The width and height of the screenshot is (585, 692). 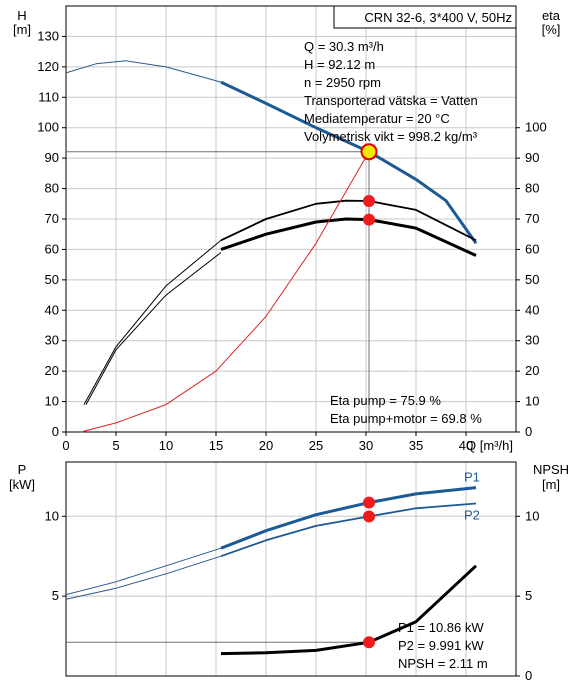 I want to click on x-tick-label: 25, so click(x=316, y=445).